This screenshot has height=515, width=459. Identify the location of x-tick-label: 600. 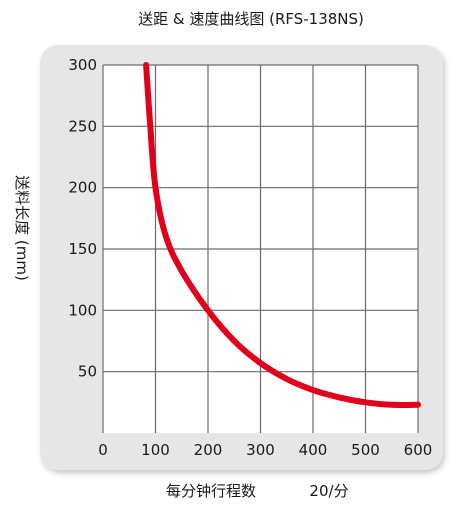
(418, 450).